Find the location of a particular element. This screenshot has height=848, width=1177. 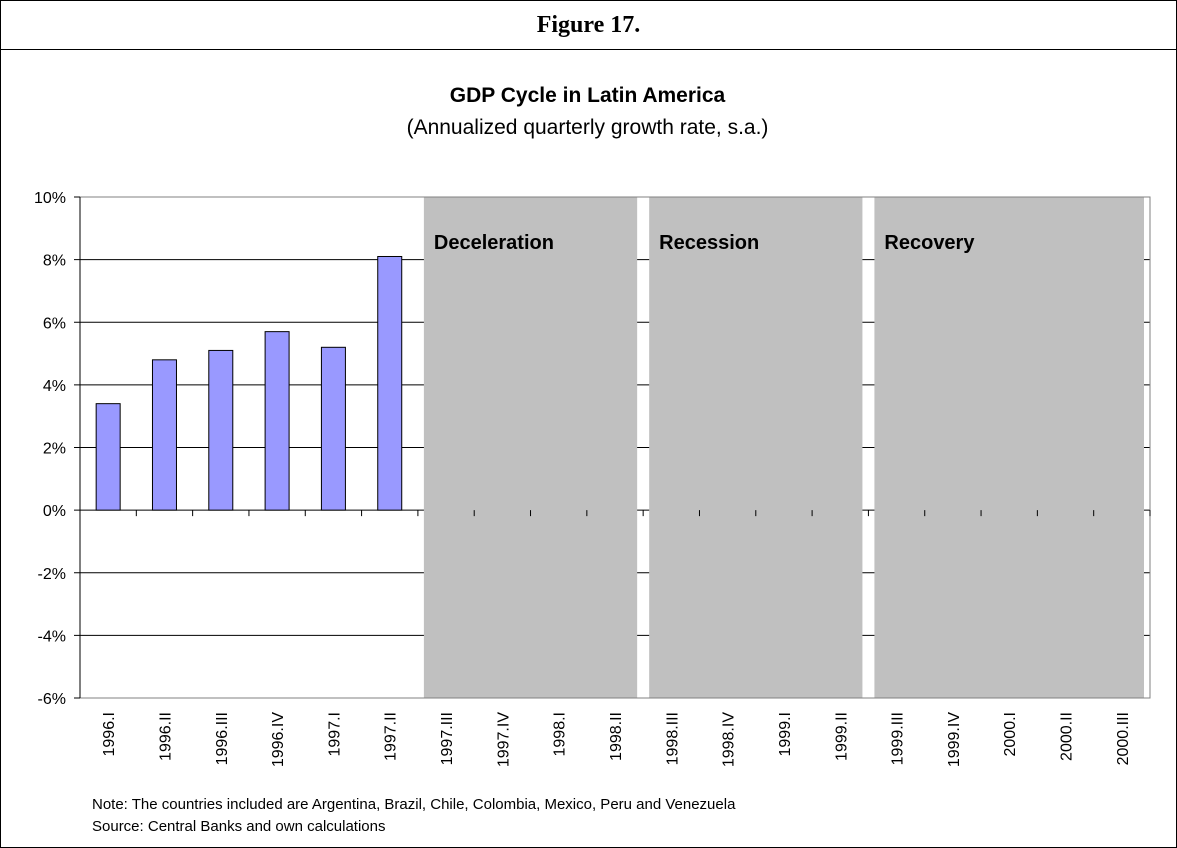

bar-1997-ii is located at coordinates (390, 383).